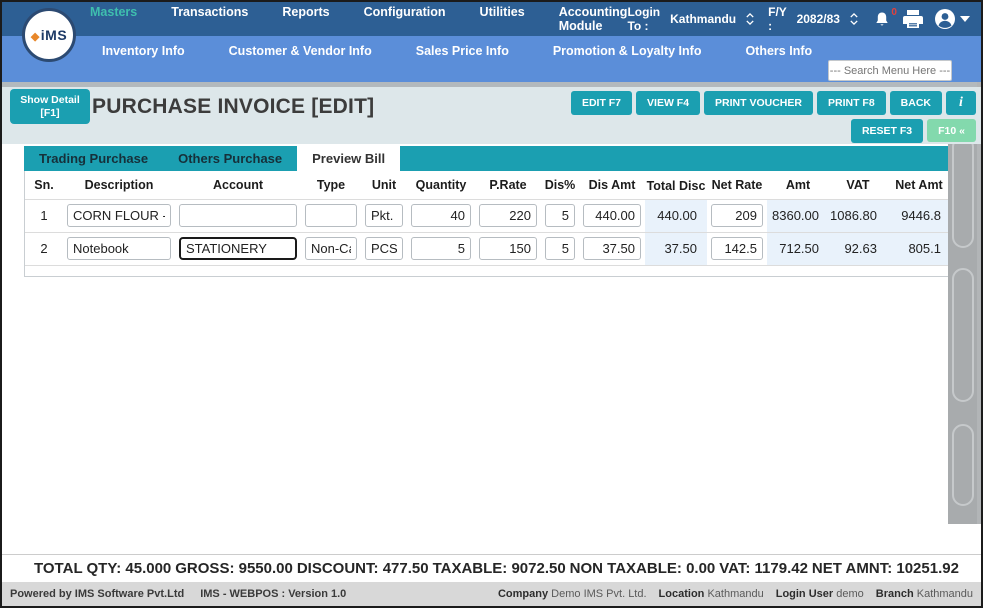 This screenshot has width=983, height=608. I want to click on user-account-icon, so click(952, 19).